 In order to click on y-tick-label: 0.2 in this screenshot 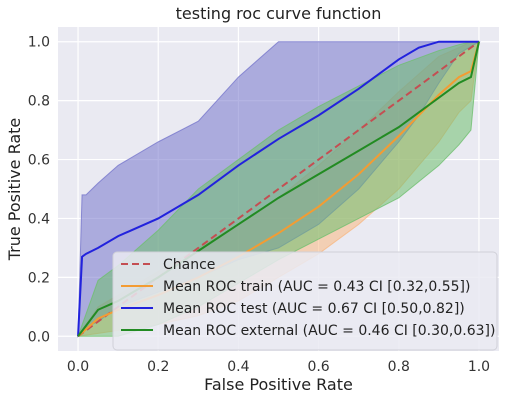, I will do `click(39, 278)`.